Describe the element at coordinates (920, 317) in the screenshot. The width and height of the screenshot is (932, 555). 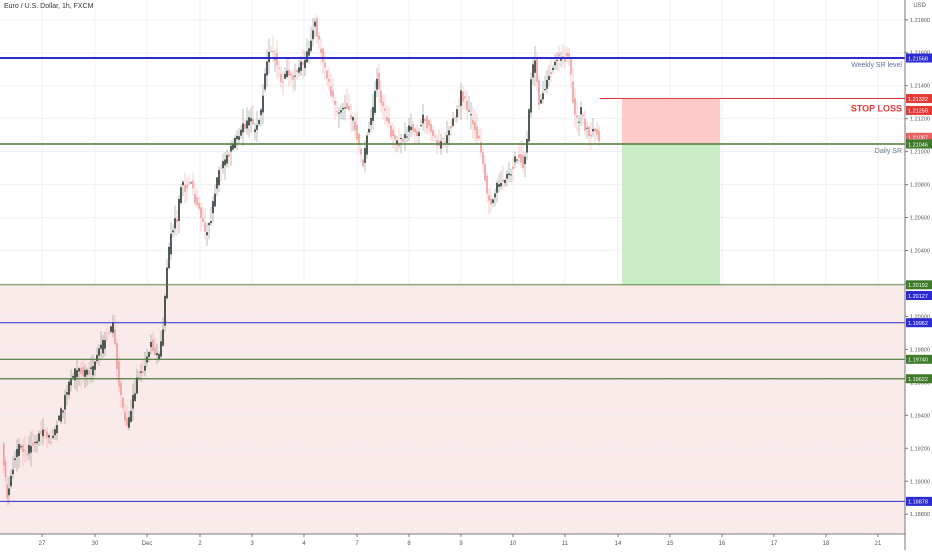
I see `price-tick-label: 1.20000` at that location.